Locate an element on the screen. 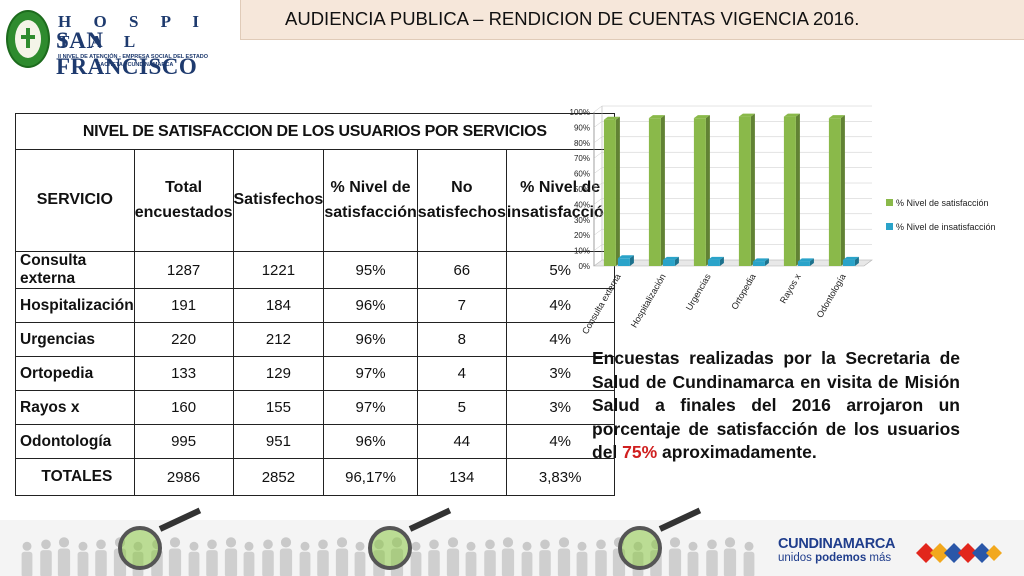 The width and height of the screenshot is (1024, 576). table-row: Ortopedia 133 129 97% 4 3% is located at coordinates (315, 373).